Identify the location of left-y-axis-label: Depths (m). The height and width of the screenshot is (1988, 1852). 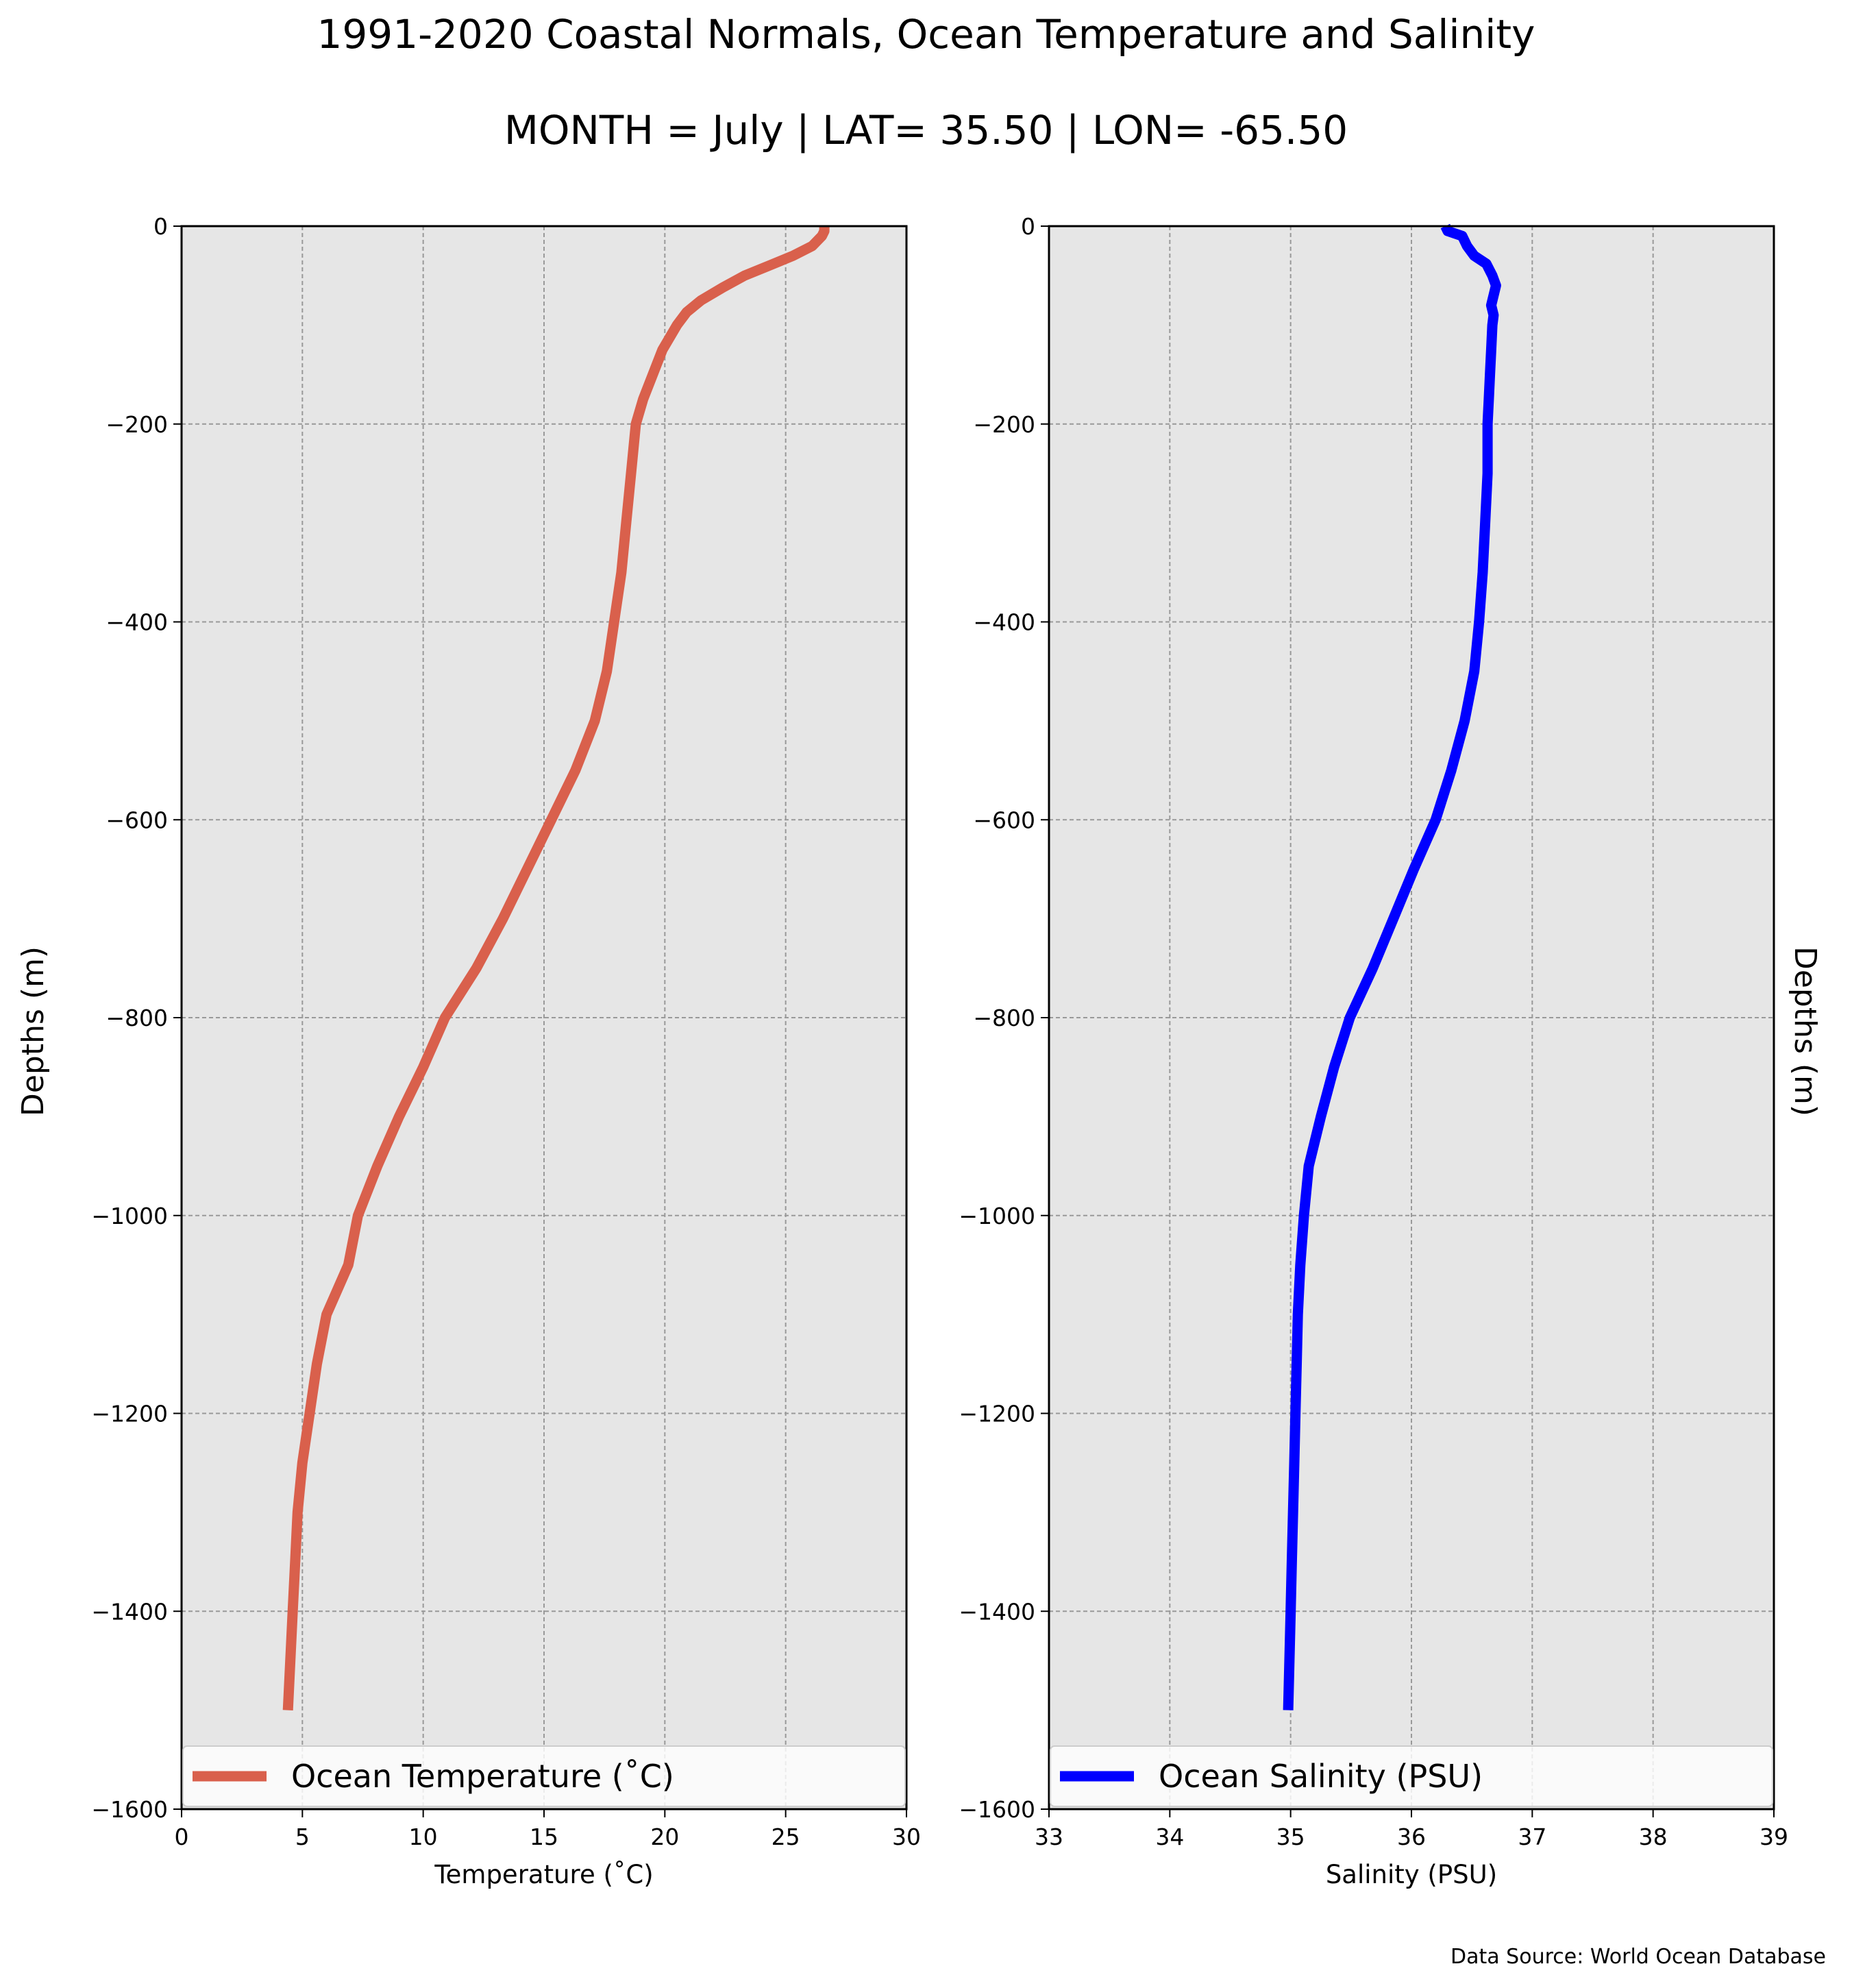
(33, 1031).